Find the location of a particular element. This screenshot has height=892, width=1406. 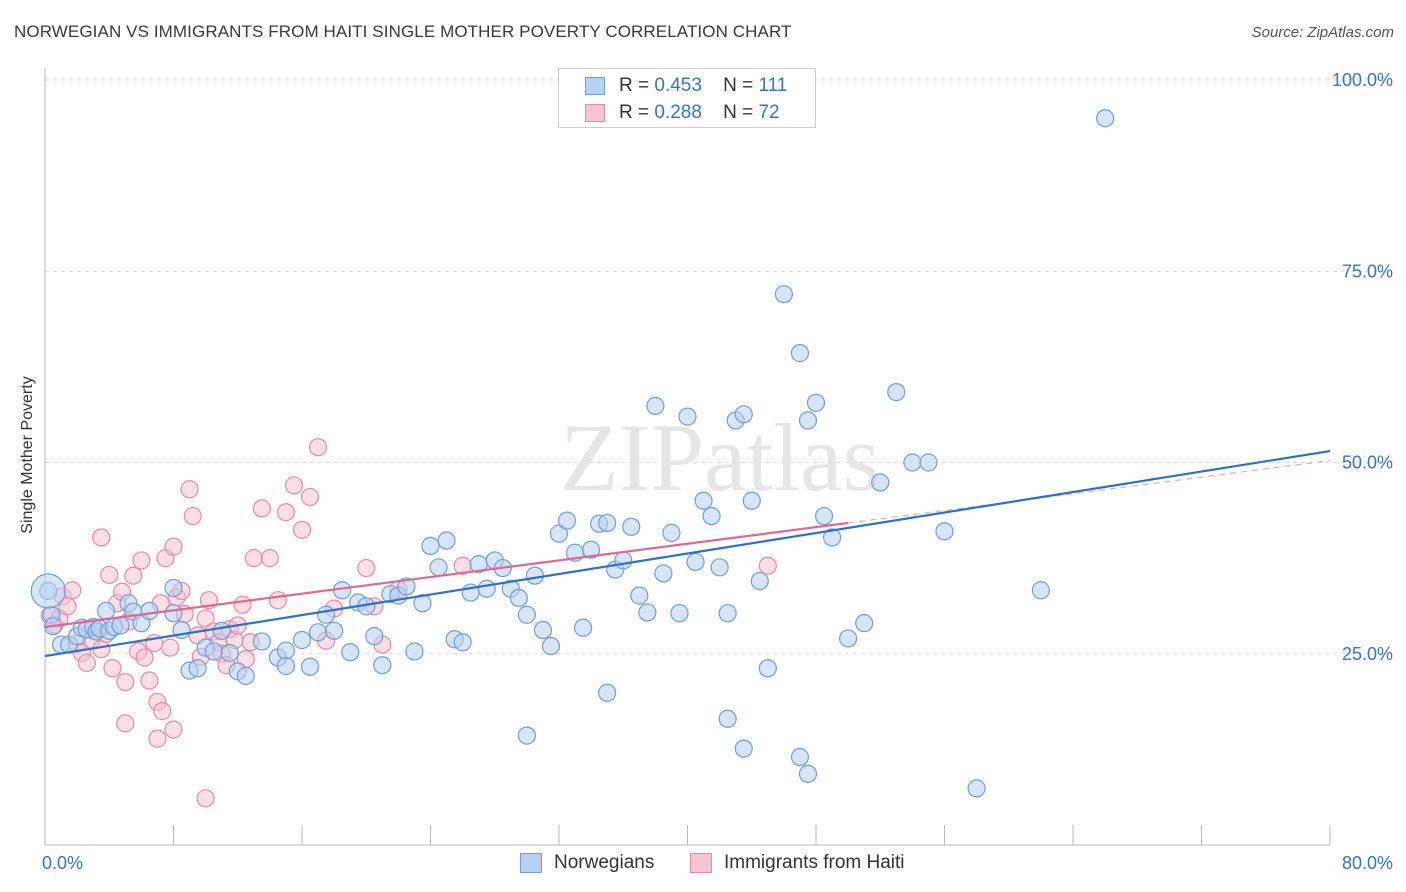

y-tick-label: 100.0% is located at coordinates (1362, 80).